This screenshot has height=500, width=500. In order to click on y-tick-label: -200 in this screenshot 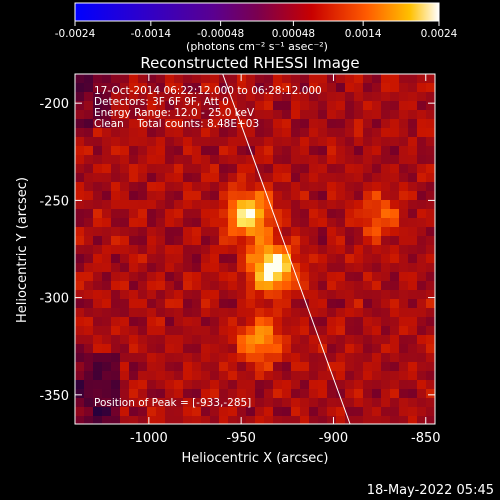, I will do `click(54, 104)`.